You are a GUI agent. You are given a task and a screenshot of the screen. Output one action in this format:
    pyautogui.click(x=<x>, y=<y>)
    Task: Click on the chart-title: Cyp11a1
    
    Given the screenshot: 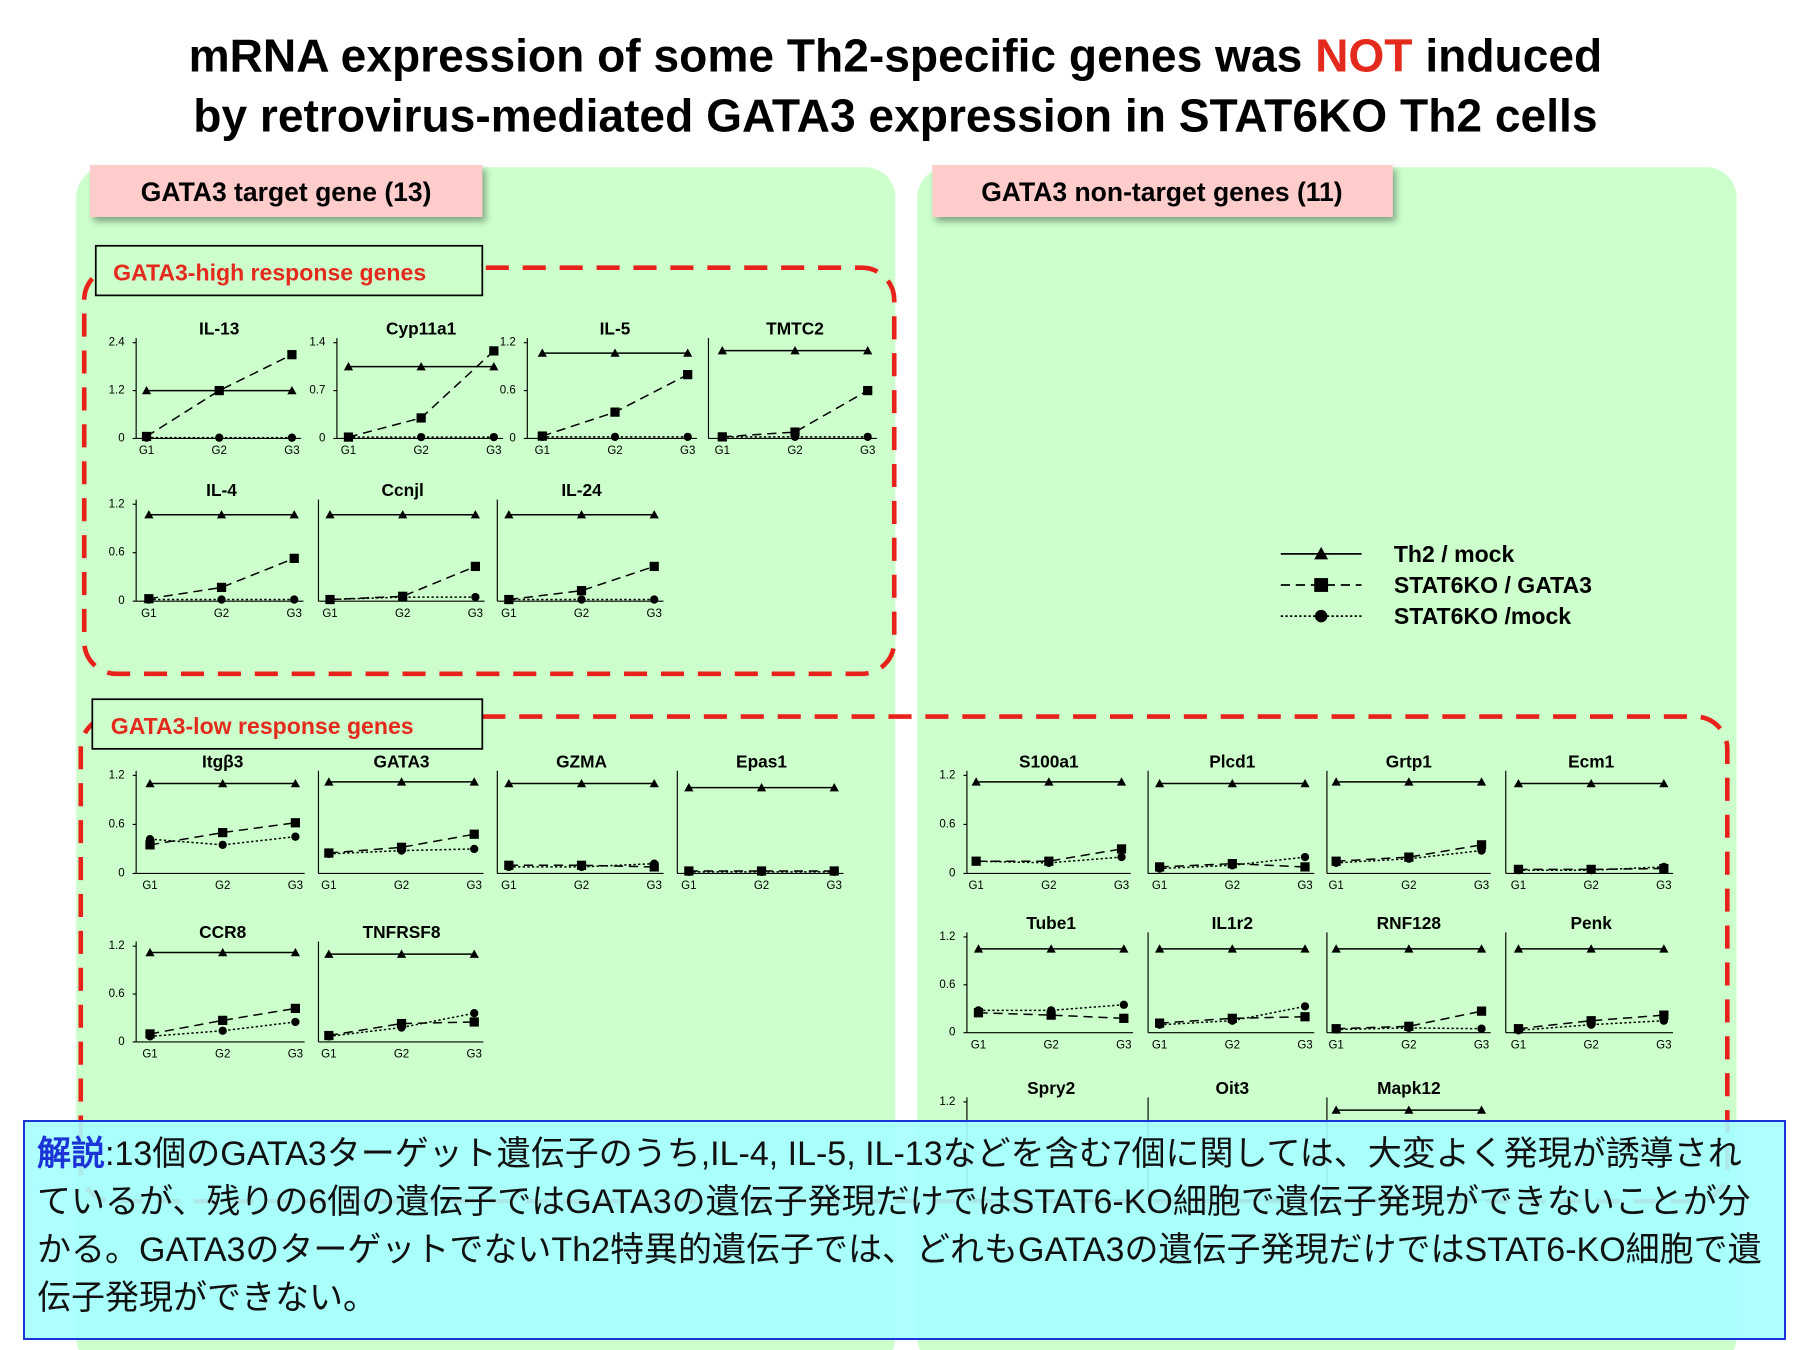 What is the action you would take?
    pyautogui.click(x=421, y=329)
    